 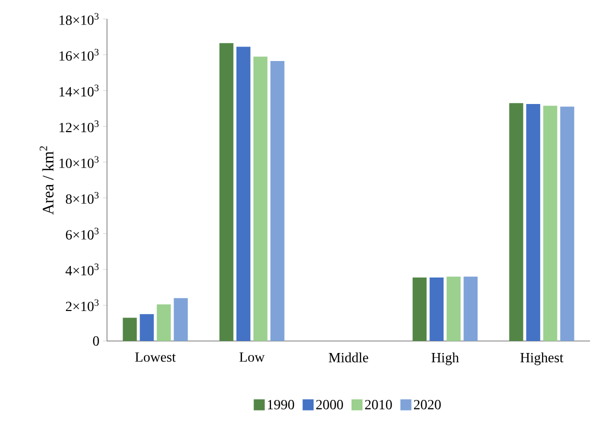 I want to click on x-tick-label: High, so click(x=445, y=359).